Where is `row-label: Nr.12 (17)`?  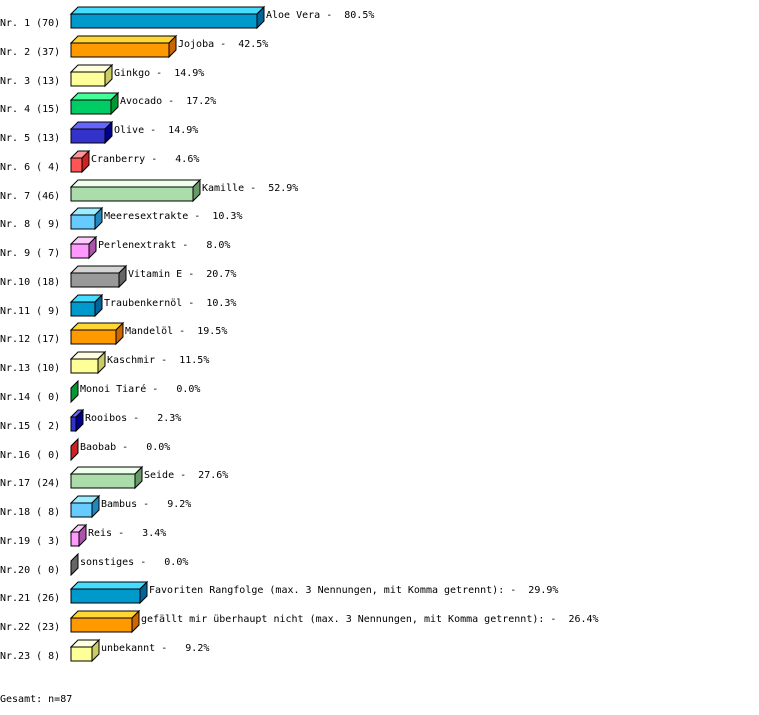
row-label: Nr.12 (17) is located at coordinates (30, 339).